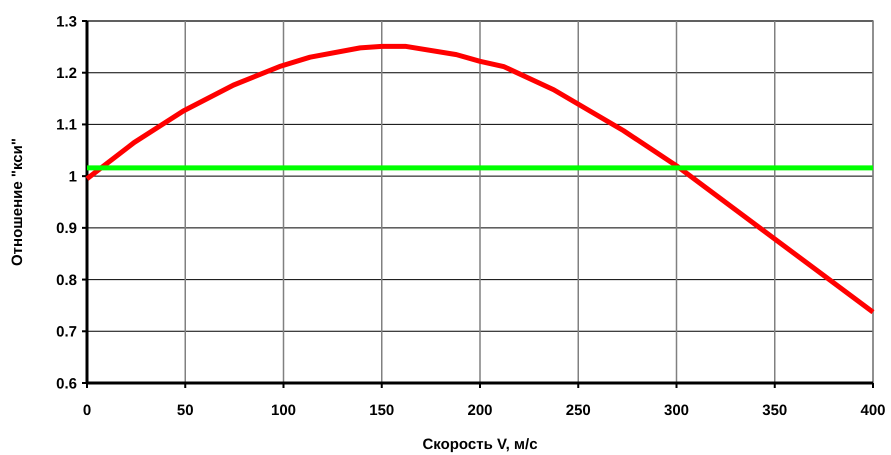 This screenshot has height=455, width=891. I want to click on y-tick-label: 1, so click(72, 177).